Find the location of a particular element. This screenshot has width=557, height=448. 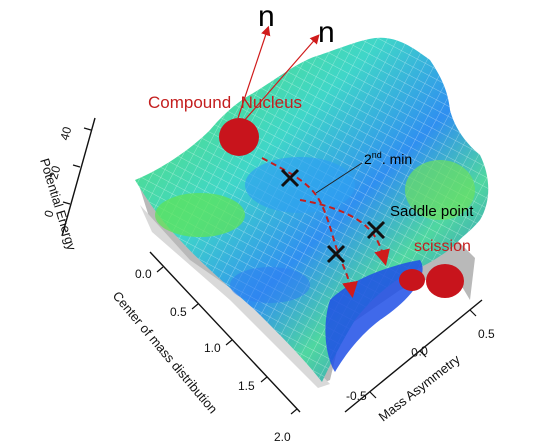

second-min-label: 2nd. min is located at coordinates (388, 158).